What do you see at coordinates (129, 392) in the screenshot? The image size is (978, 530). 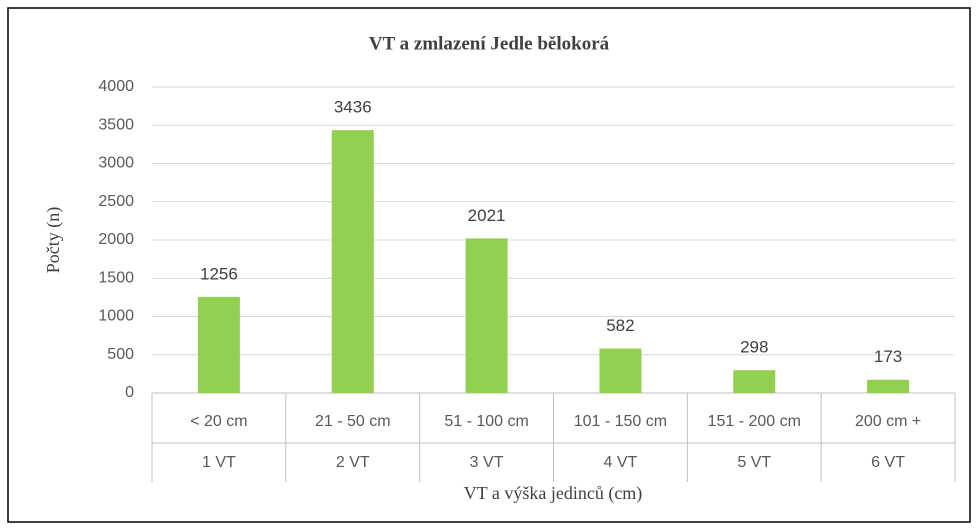 I see `y-tick-label: 0` at bounding box center [129, 392].